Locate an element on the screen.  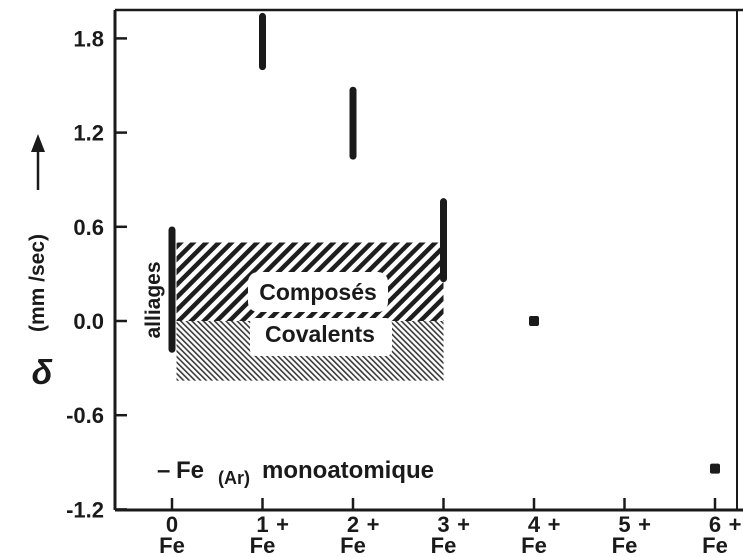
covalents-label-bg is located at coordinates (321, 337).